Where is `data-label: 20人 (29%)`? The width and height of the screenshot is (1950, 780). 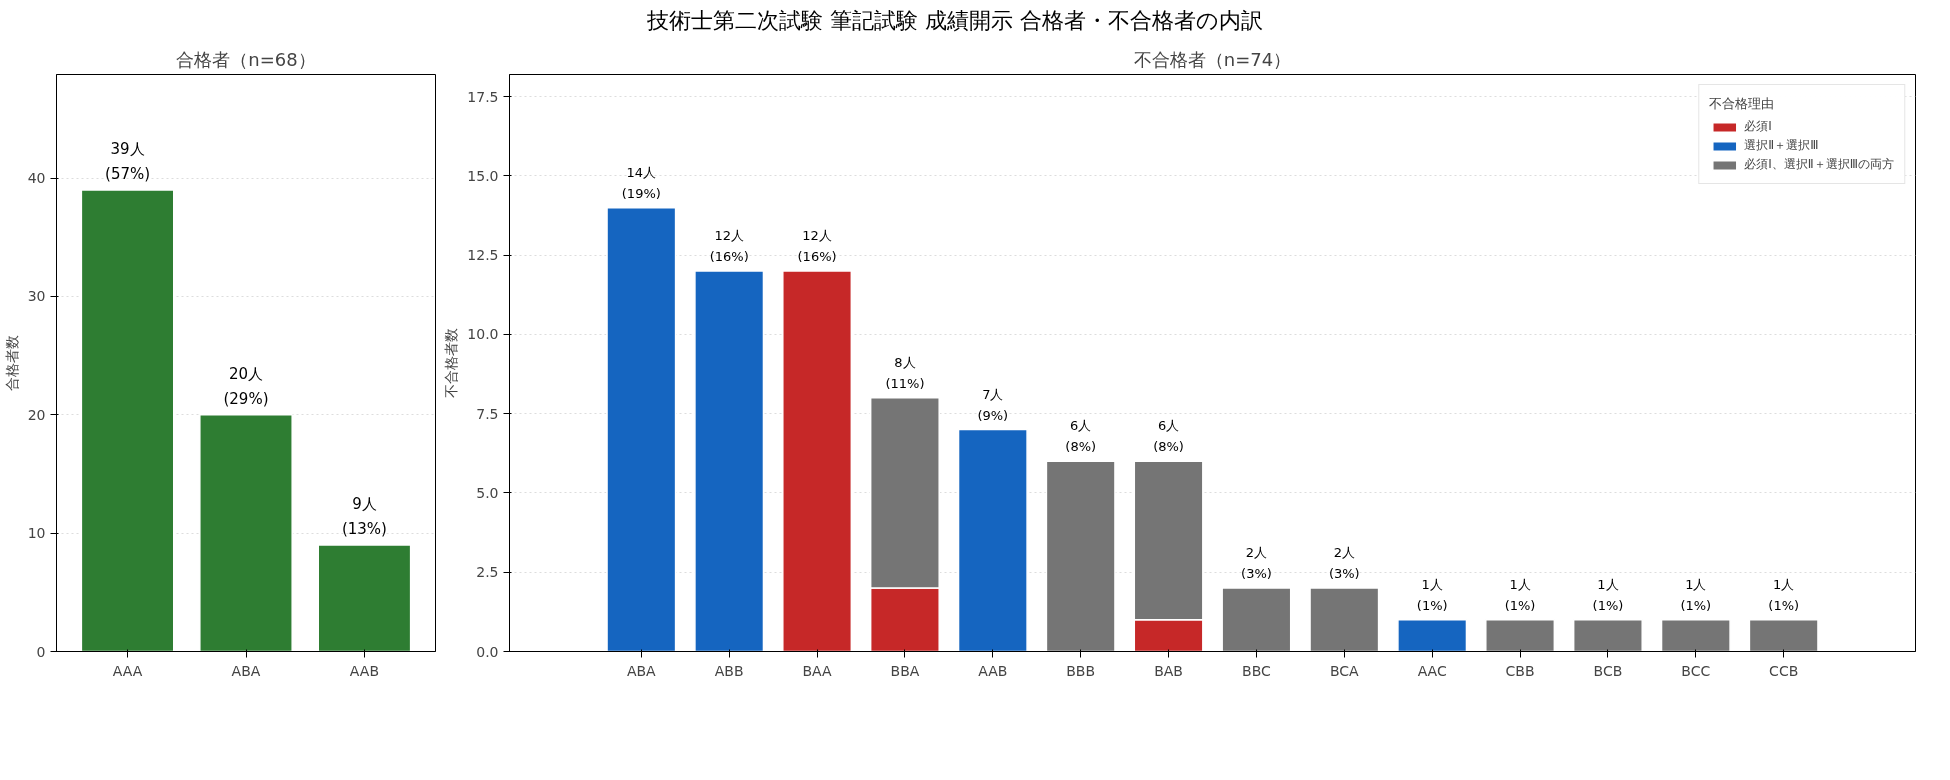
data-label: 20人 (29%) is located at coordinates (246, 387).